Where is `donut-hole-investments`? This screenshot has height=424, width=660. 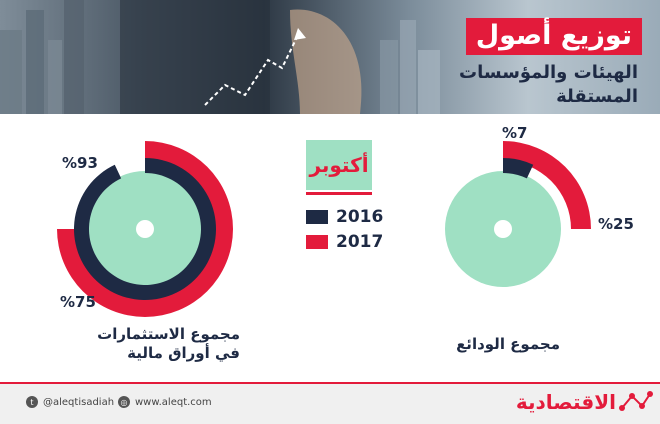
donut-hole-investments is located at coordinates (145, 229).